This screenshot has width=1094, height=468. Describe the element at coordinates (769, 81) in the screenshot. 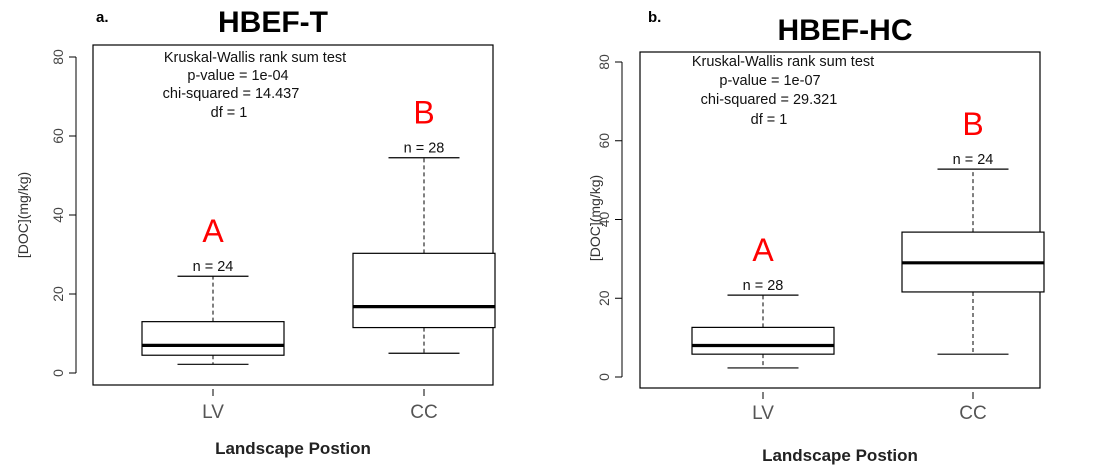

I see `stat-p-value: p-value = 1e-07` at that location.